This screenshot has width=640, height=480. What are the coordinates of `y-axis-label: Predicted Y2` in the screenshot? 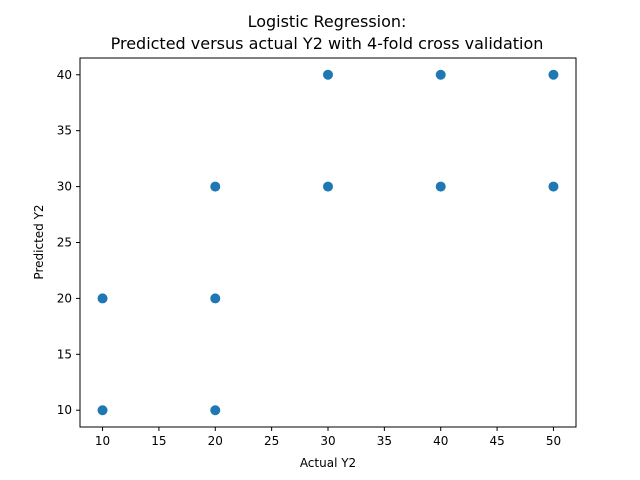 It's located at (39, 241).